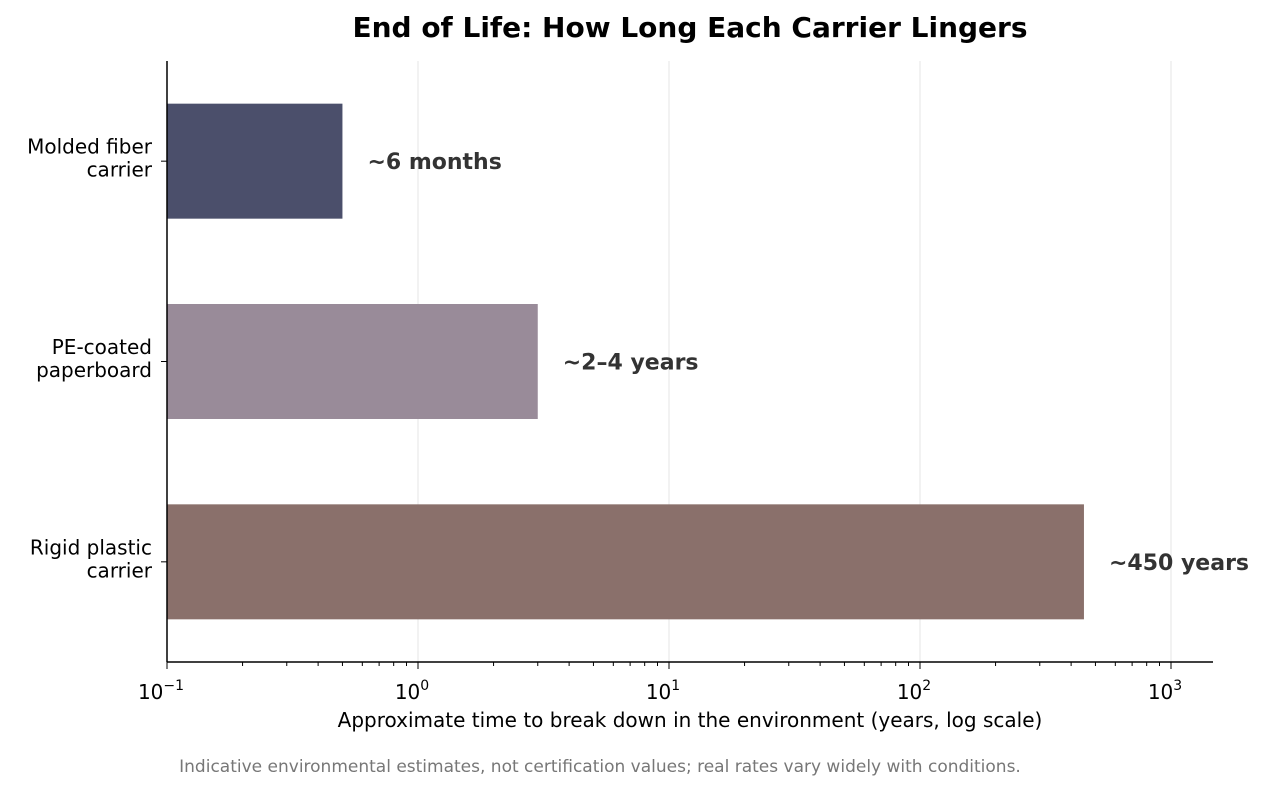 This screenshot has height=790, width=1266. I want to click on y-category-label: Rigid plastic, so click(91, 547).